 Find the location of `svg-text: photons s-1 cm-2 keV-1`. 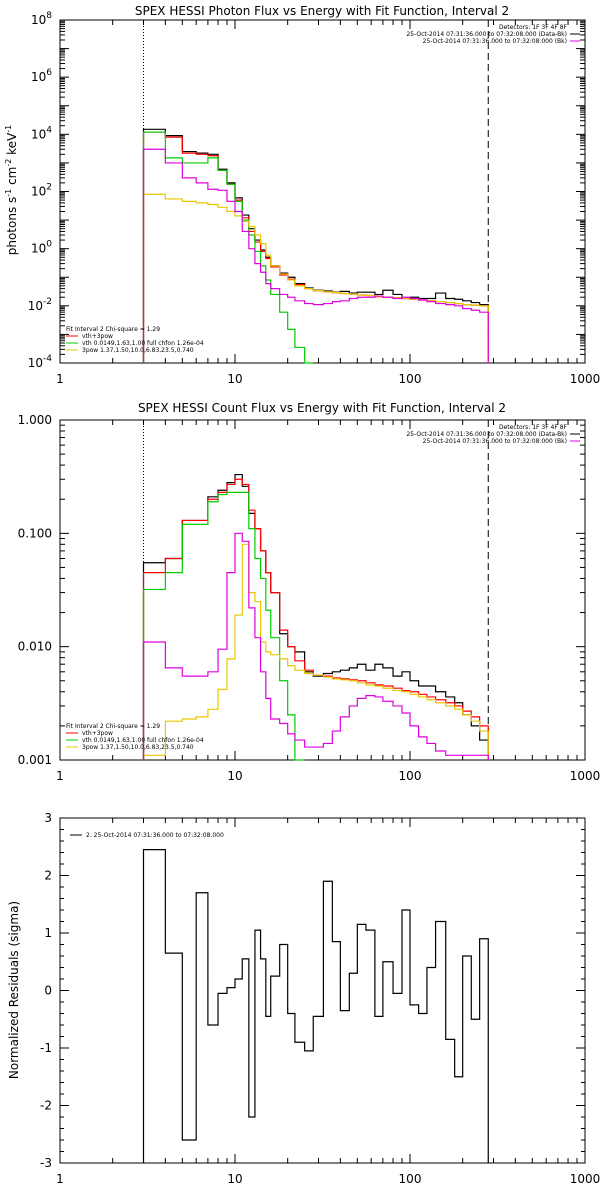

svg-text: photons s-1 cm-2 keV-1 is located at coordinates (11, 190).